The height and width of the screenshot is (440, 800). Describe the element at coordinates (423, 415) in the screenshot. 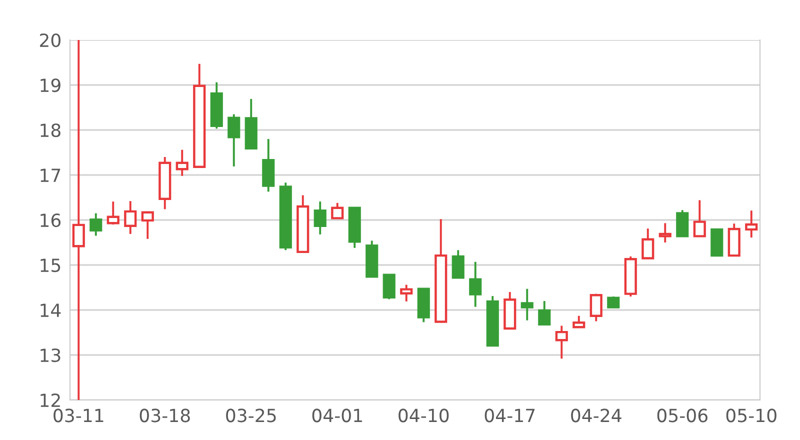

I see `x-tick-label: 04-10` at that location.